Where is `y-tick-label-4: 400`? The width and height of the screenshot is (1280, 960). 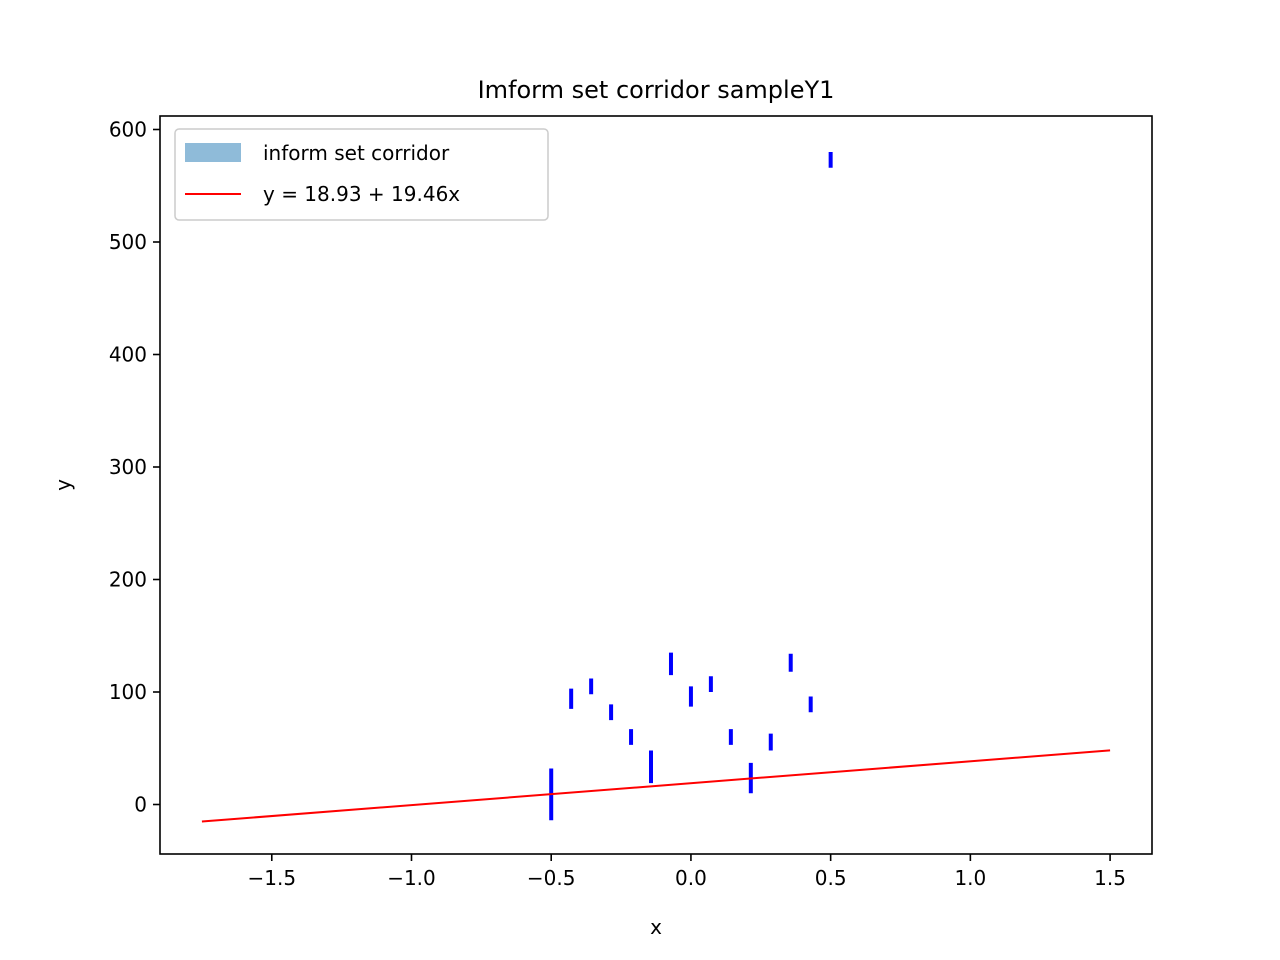 y-tick-label-4: 400 is located at coordinates (128, 355).